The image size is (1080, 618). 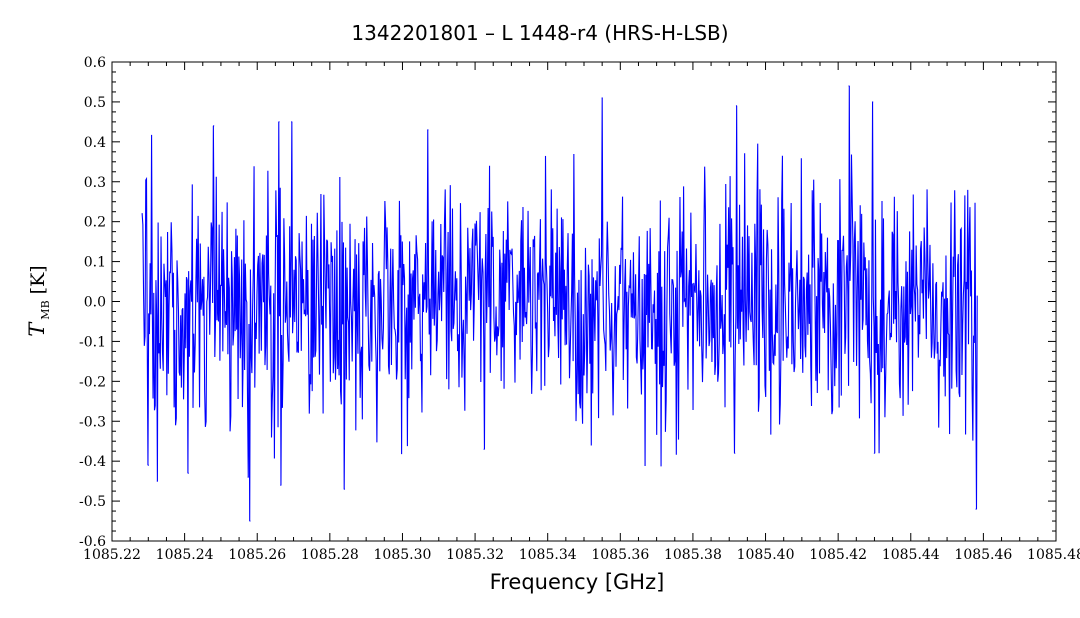 I want to click on x-tick-label: 1085.26, so click(x=257, y=555).